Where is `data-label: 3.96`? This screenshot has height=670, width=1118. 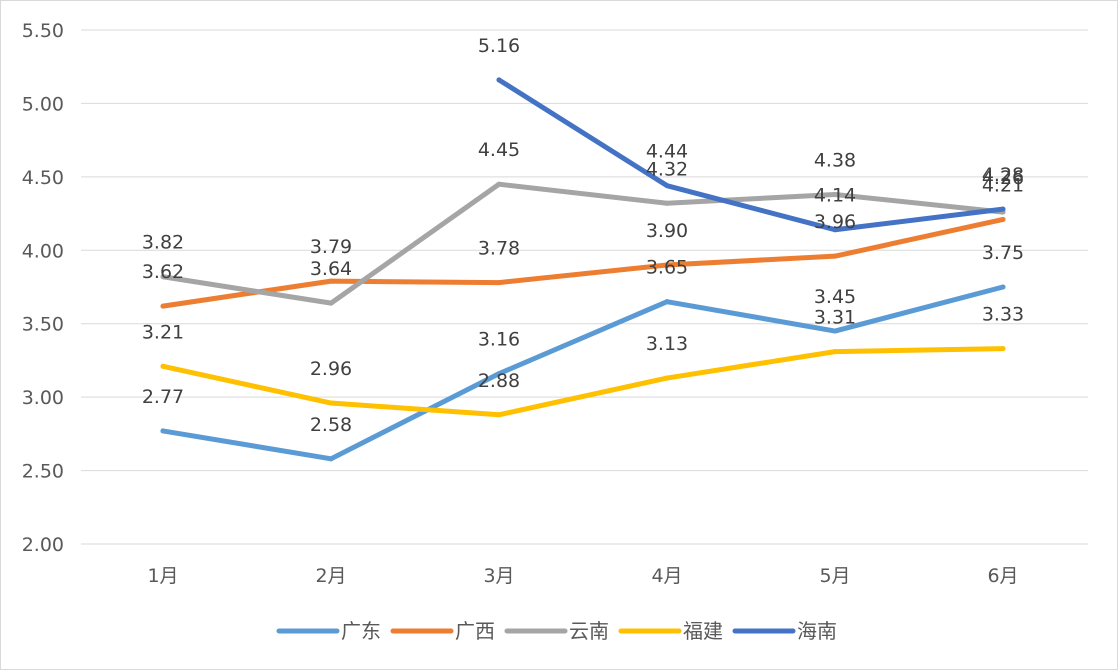 data-label: 3.96 is located at coordinates (835, 222).